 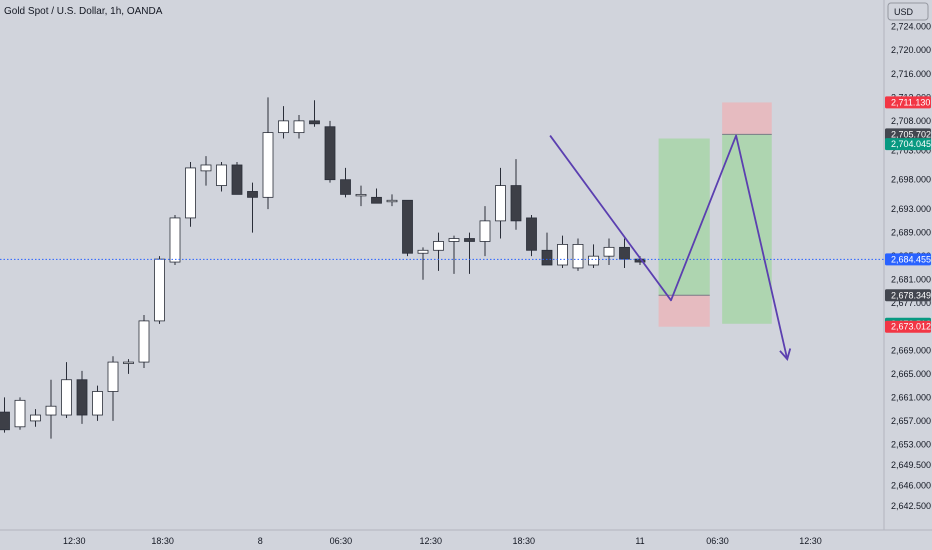 What do you see at coordinates (260, 541) in the screenshot?
I see `time-axis-tick-label: 8` at bounding box center [260, 541].